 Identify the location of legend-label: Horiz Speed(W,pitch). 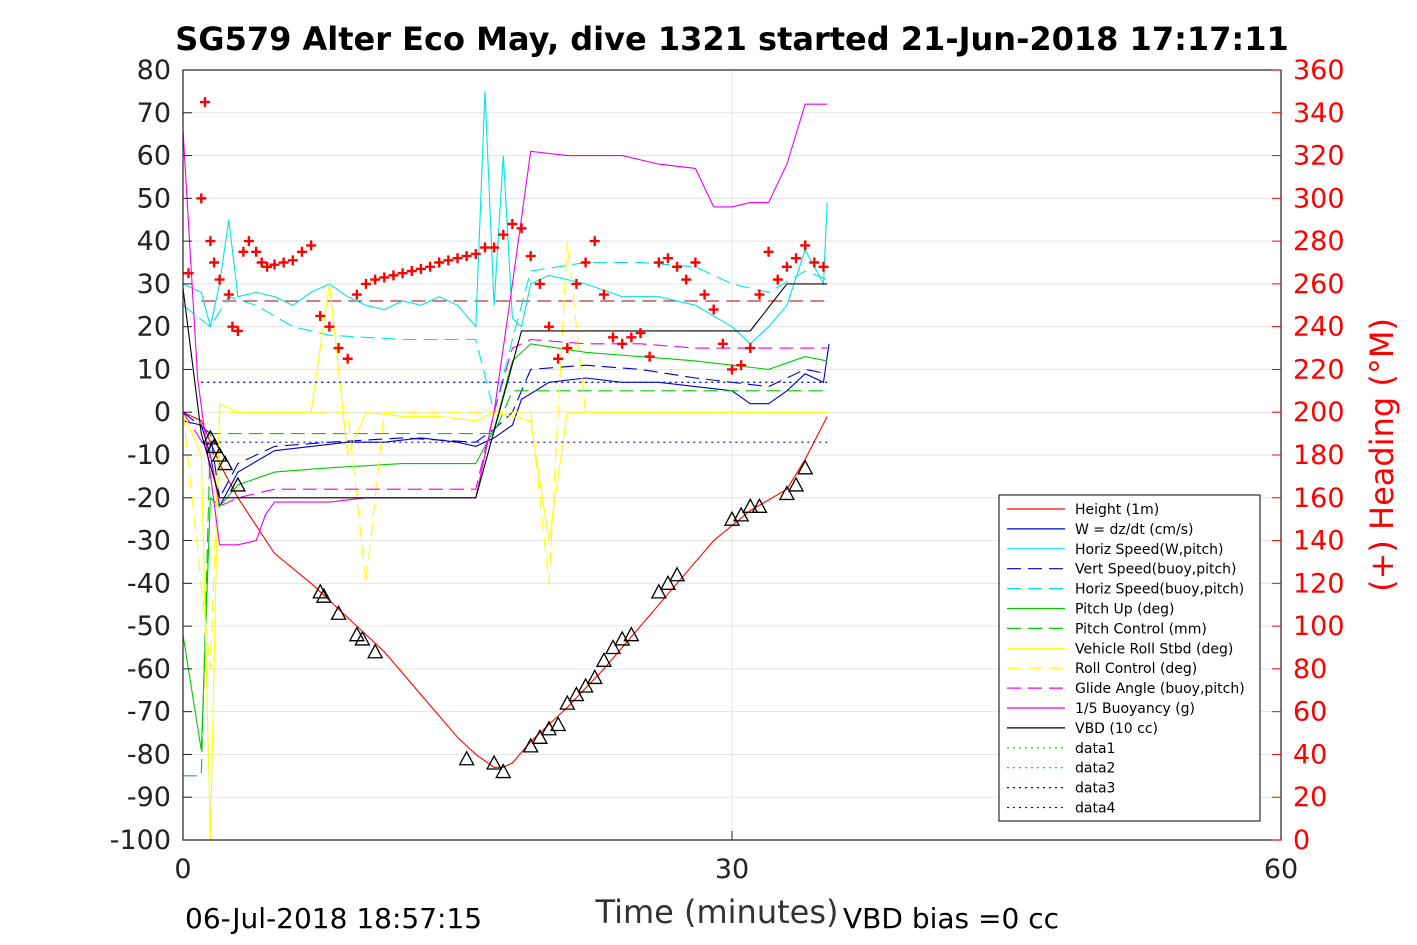
(1149, 550).